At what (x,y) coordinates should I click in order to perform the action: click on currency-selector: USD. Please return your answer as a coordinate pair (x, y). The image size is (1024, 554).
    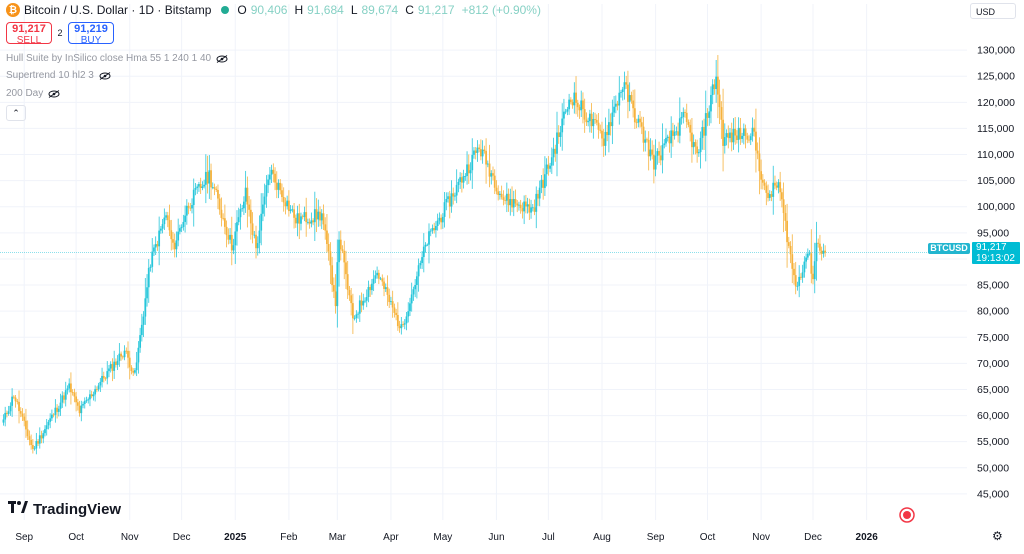
    Looking at the image, I should click on (993, 11).